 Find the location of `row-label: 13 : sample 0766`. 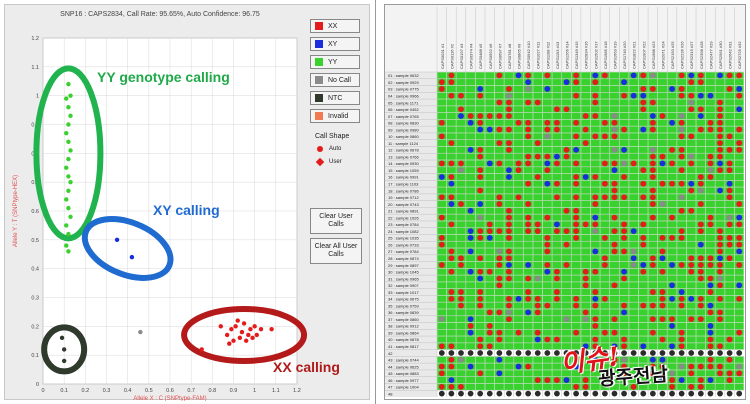

row-label: 13 : sample 0766 is located at coordinates (403, 156).